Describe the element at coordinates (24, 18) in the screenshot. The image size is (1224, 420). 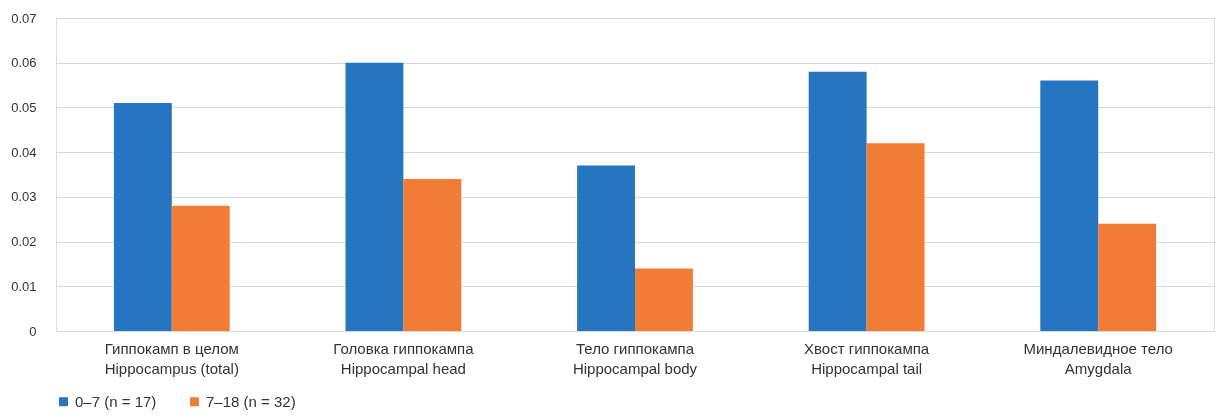
I see `y-tick-label: 0.07` at that location.